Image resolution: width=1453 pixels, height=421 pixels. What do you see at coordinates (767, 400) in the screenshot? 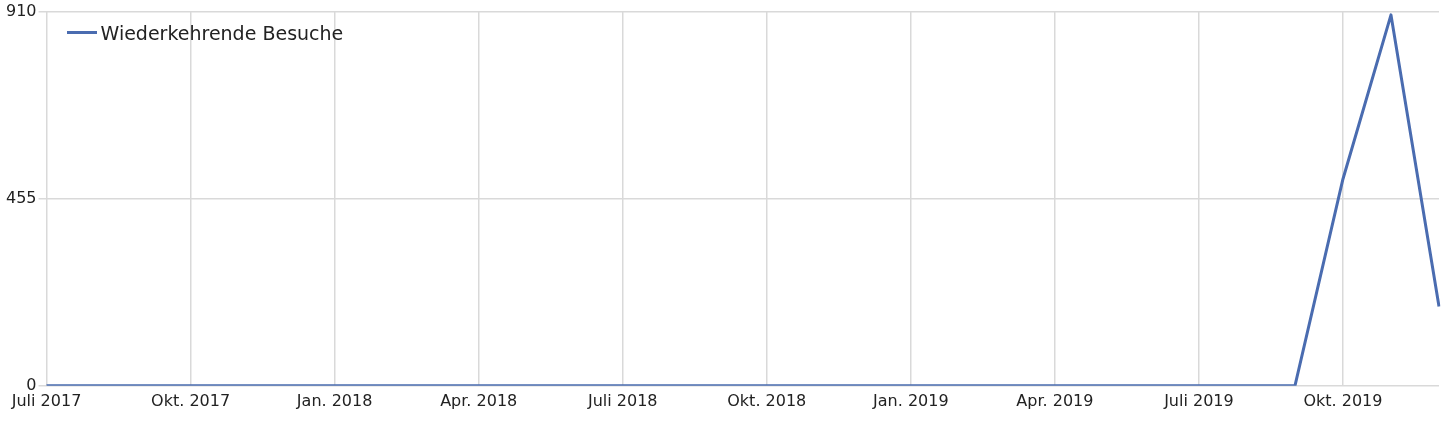
I see `x-tick-label: Okt. 2018` at bounding box center [767, 400].